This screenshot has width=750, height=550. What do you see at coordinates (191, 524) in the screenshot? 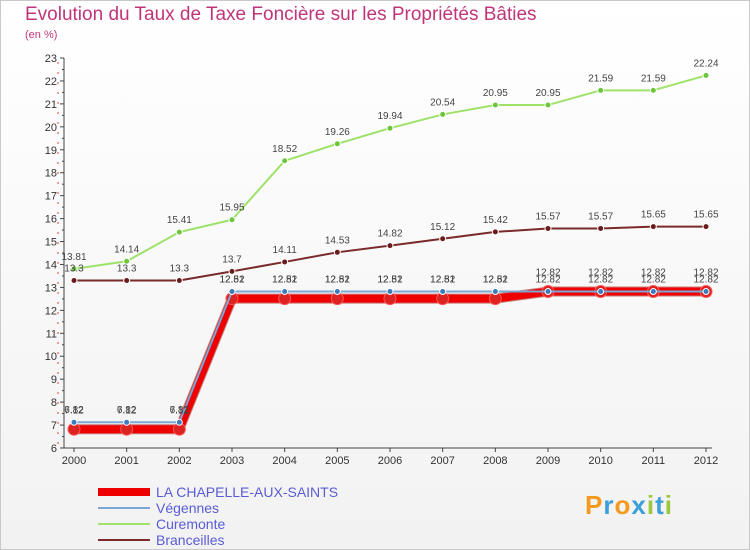
I see `legend-label: Curemonte` at bounding box center [191, 524].